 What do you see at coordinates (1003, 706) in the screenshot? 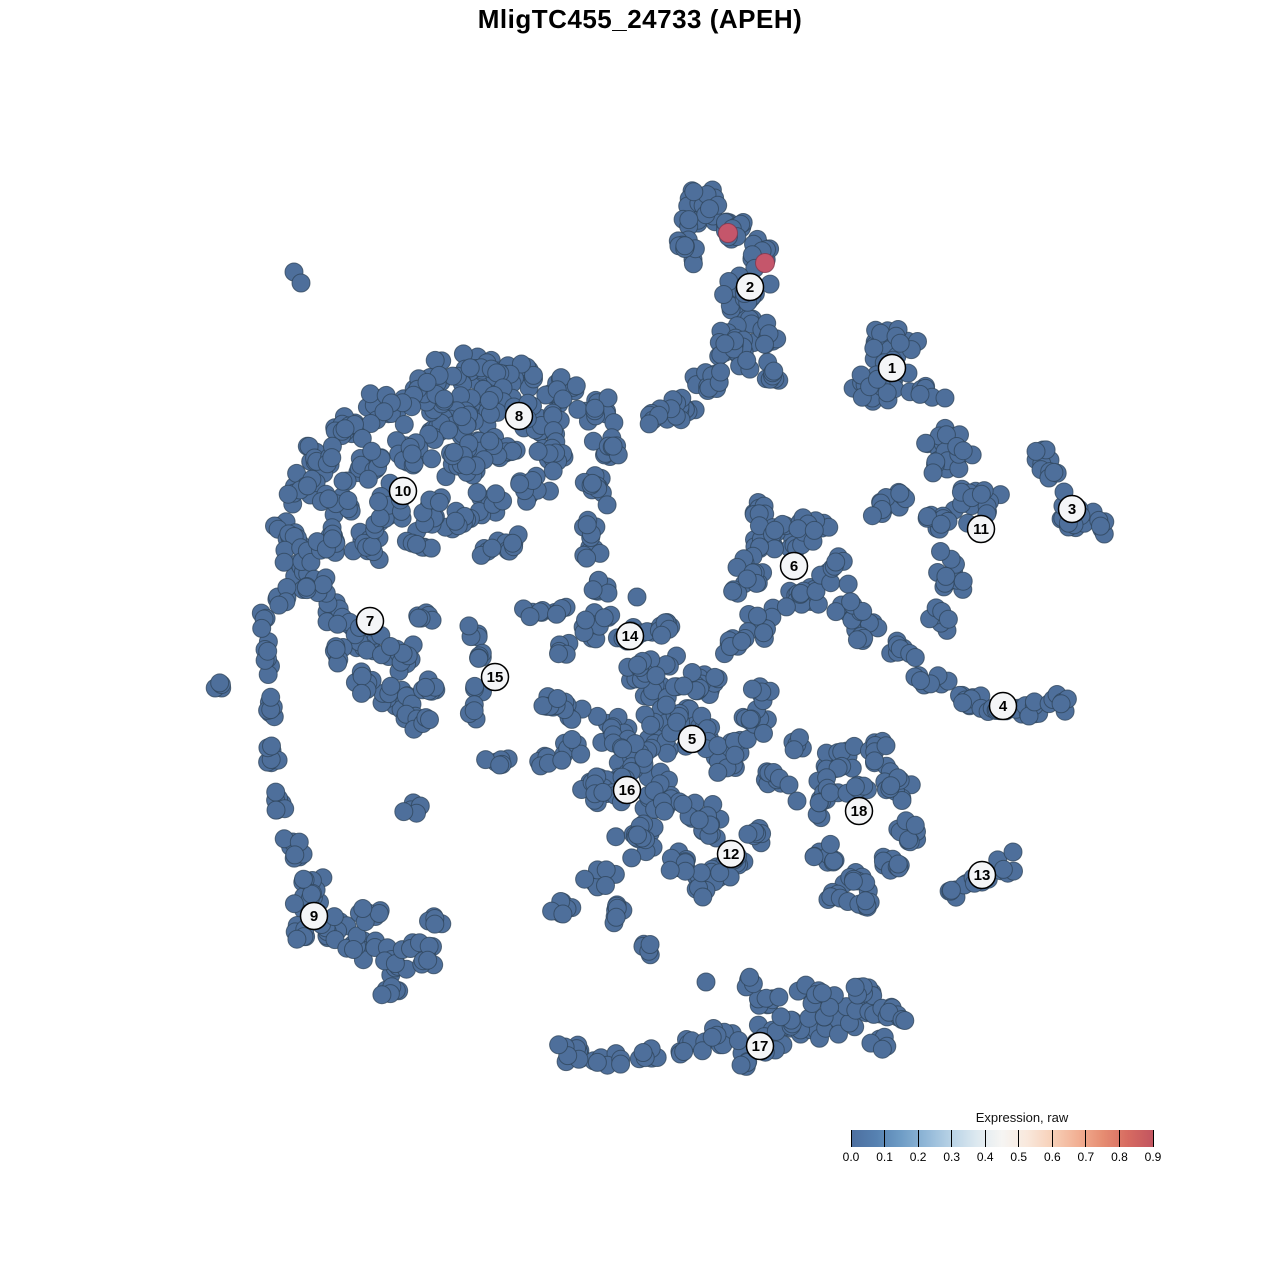
I see `cluster-label-4: 4` at bounding box center [1003, 706].